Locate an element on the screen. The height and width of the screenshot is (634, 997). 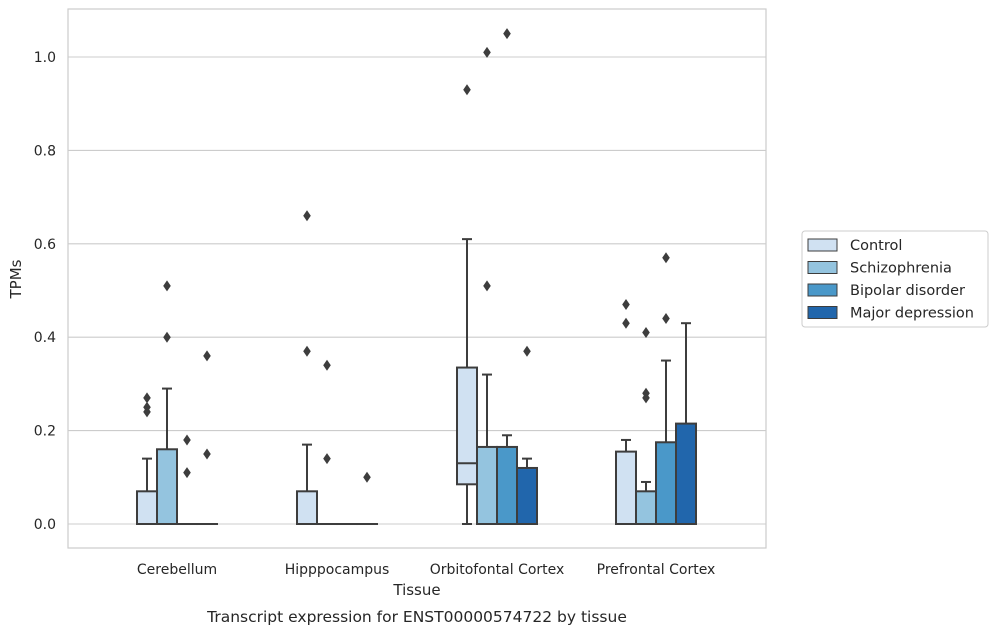
legend-label: Control is located at coordinates (876, 246).